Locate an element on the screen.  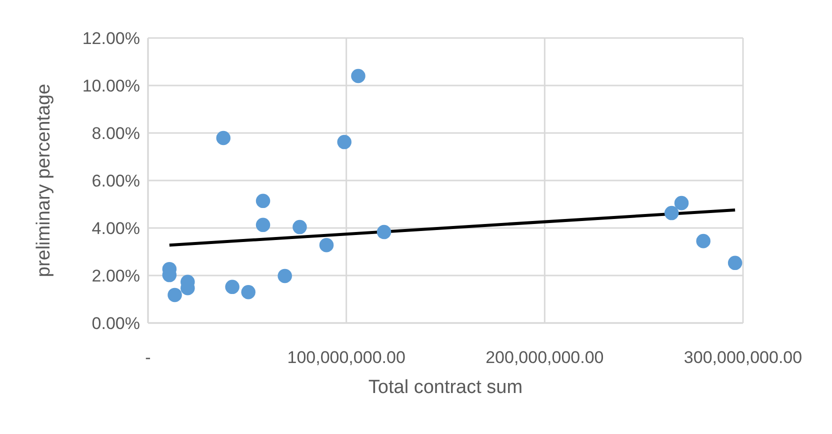
y-tick-label: 2.00% is located at coordinates (116, 276).